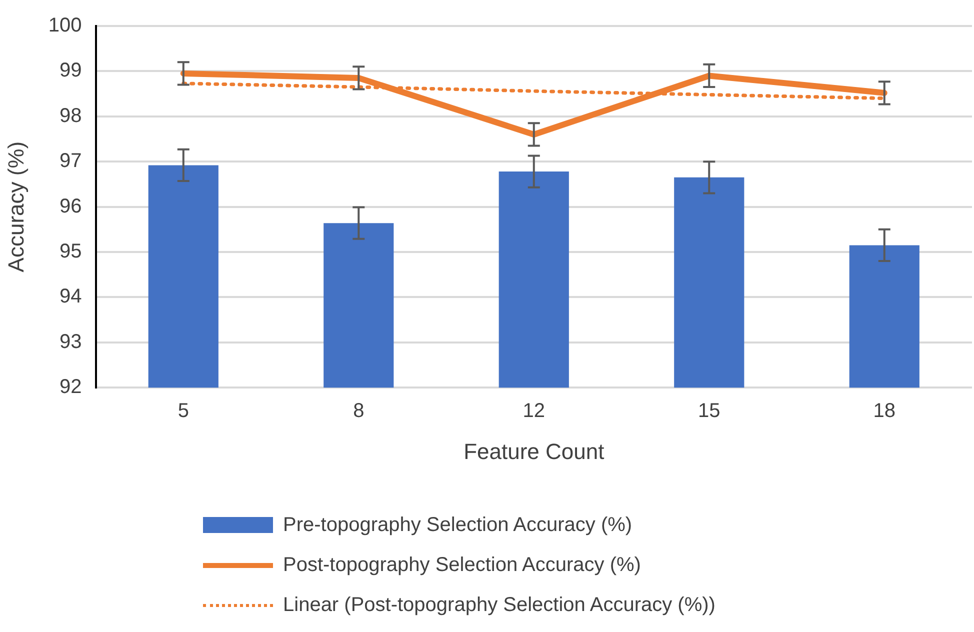 This screenshot has width=974, height=632. I want to click on y-tick-label: 95, so click(71, 251).